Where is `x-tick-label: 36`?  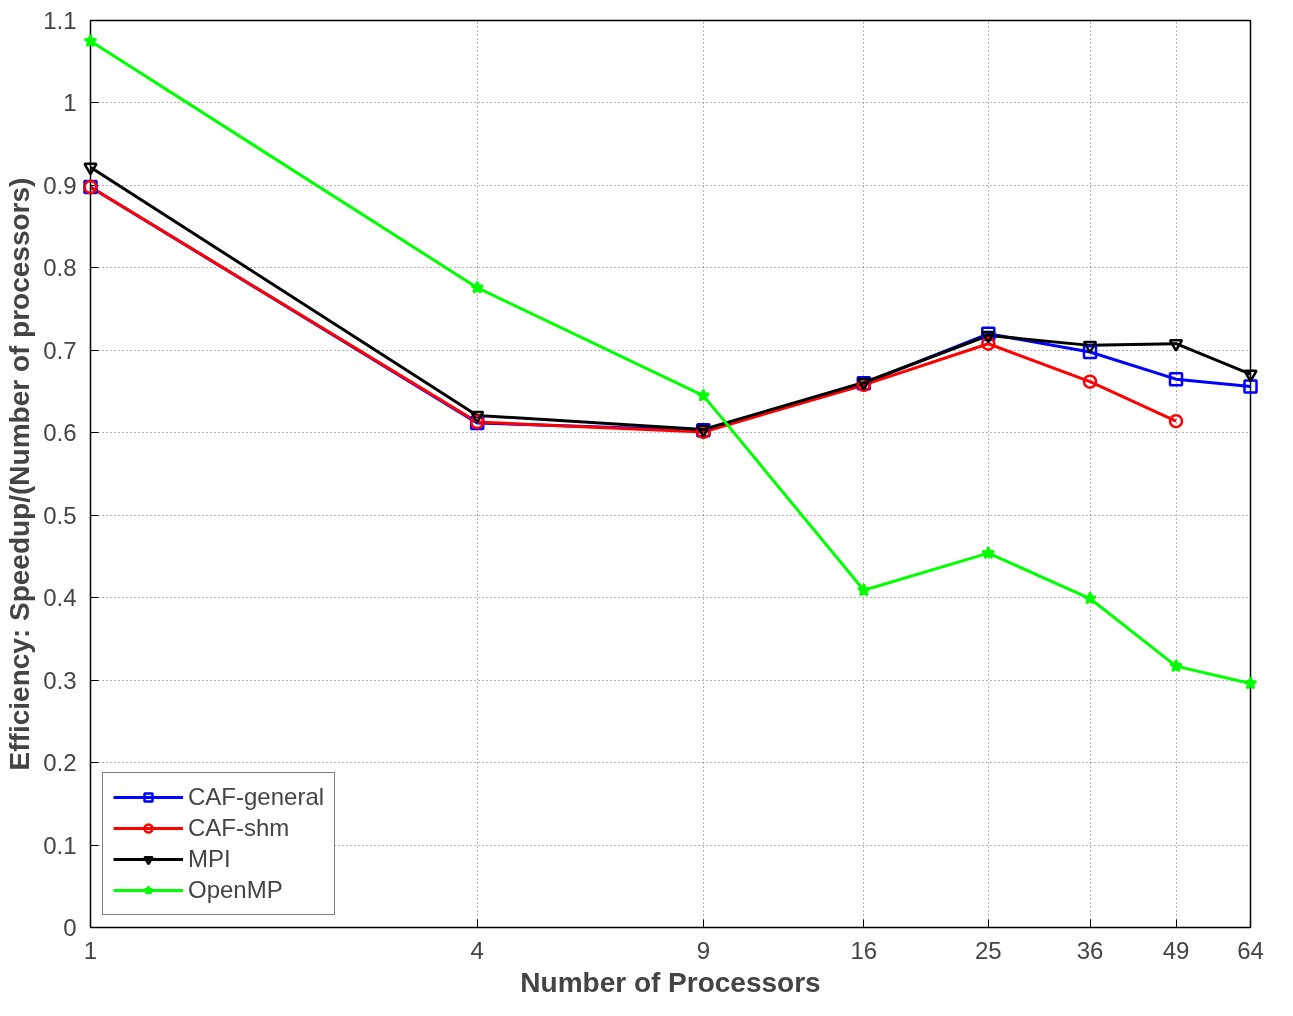
x-tick-label: 36 is located at coordinates (1090, 950).